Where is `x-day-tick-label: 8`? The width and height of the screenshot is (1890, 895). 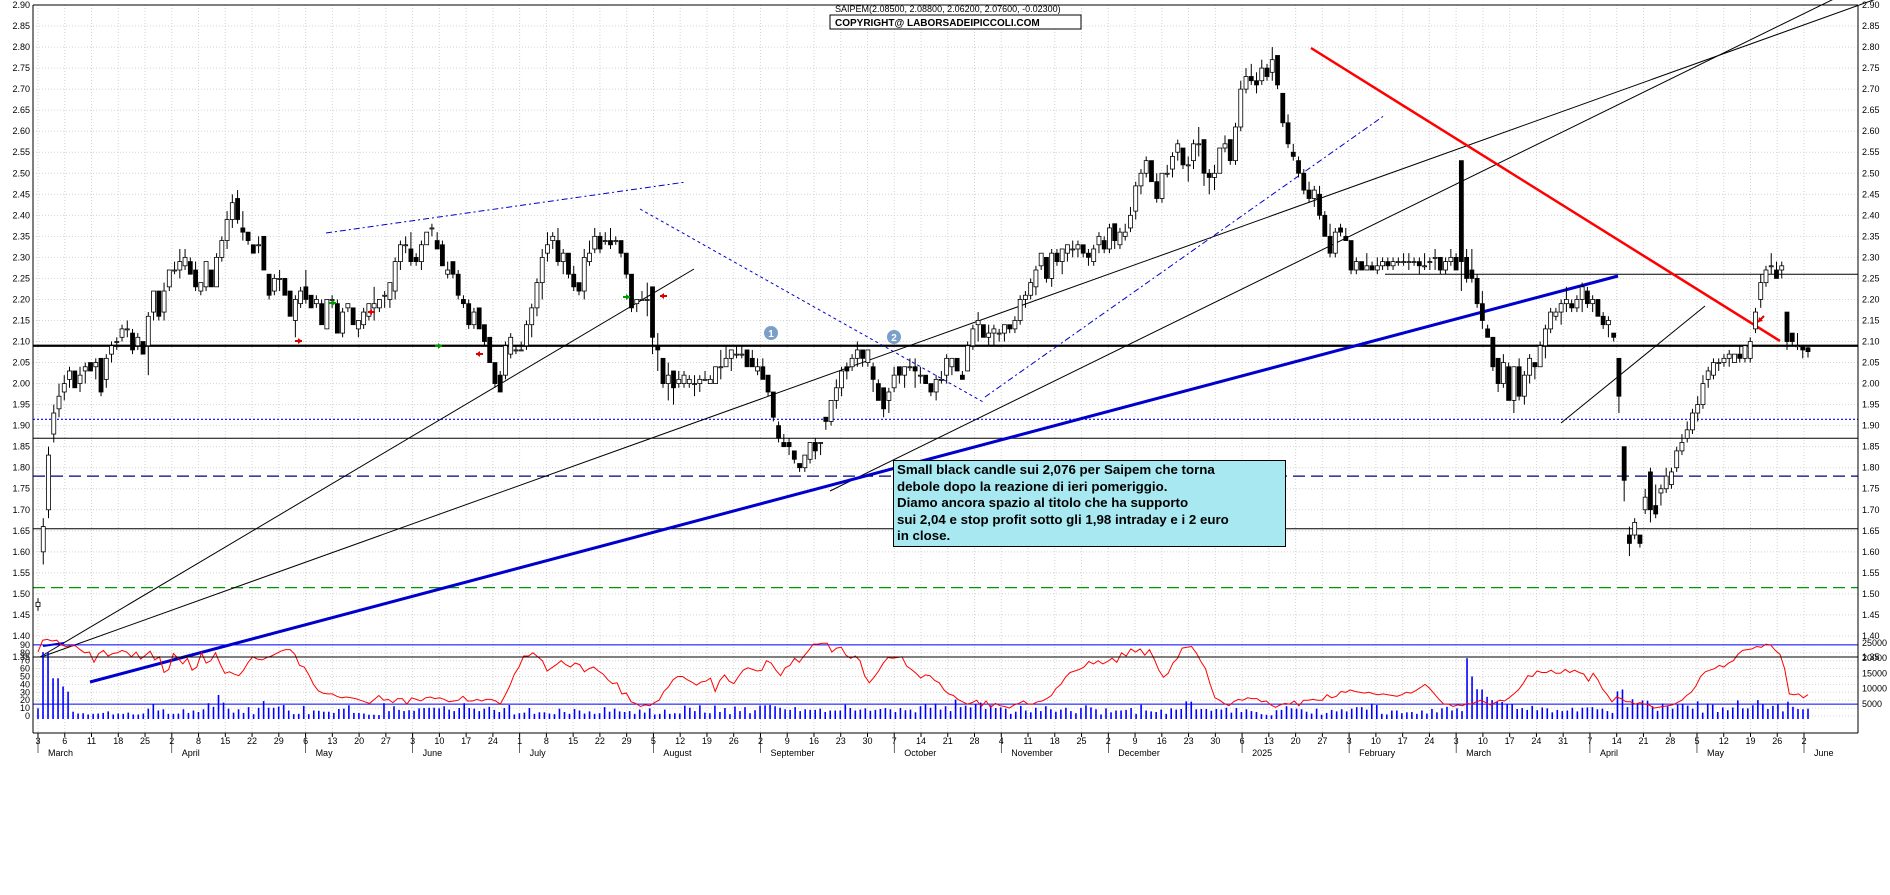
x-day-tick-label: 8 is located at coordinates (198, 741).